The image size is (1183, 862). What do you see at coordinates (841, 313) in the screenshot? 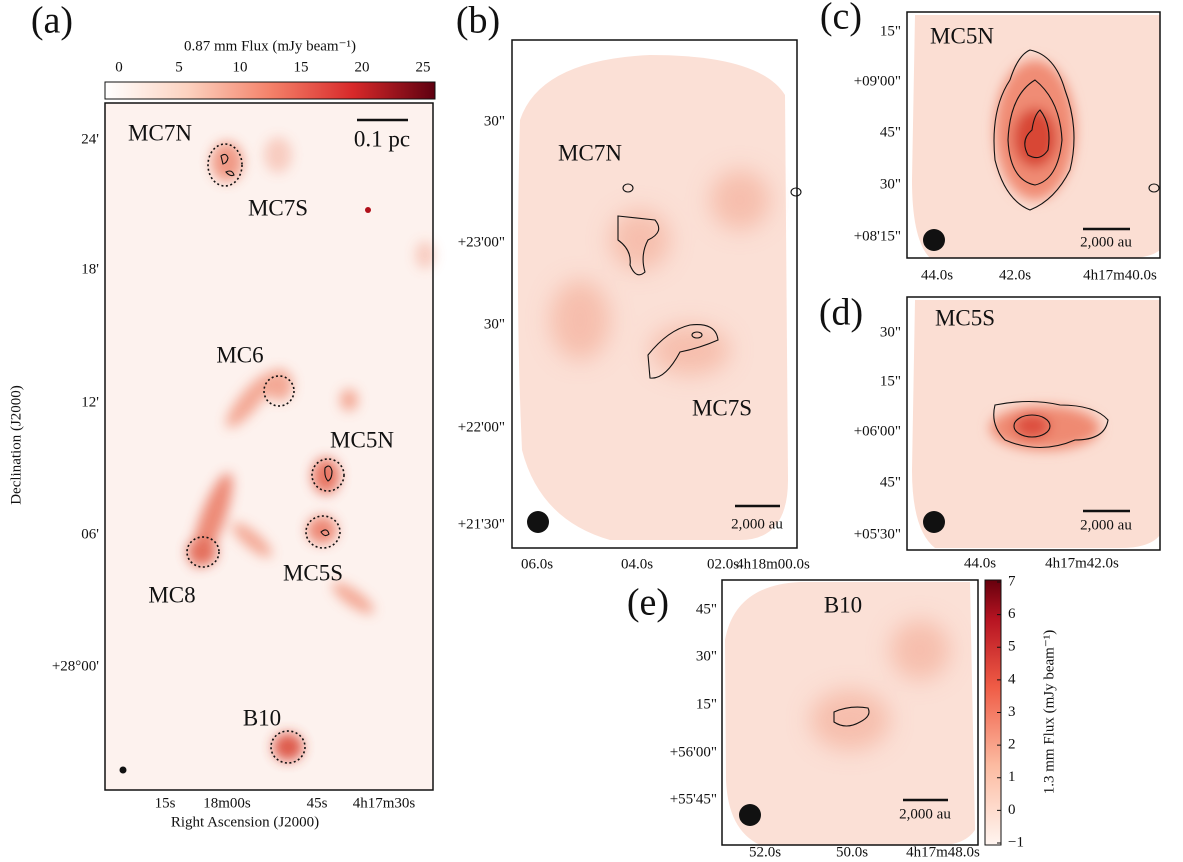
I see `panel-label: (d)` at bounding box center [841, 313].